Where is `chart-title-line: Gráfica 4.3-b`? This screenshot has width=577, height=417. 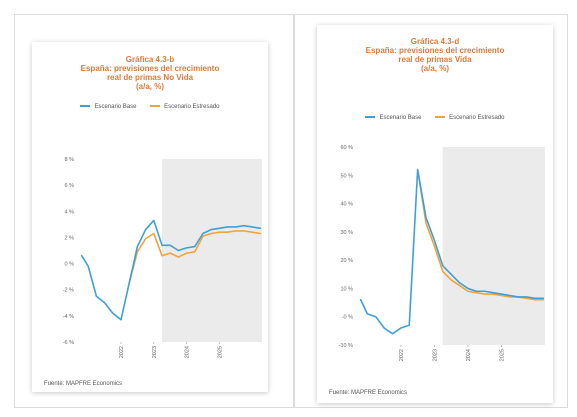 chart-title-line: Gráfica 4.3-b is located at coordinates (150, 59).